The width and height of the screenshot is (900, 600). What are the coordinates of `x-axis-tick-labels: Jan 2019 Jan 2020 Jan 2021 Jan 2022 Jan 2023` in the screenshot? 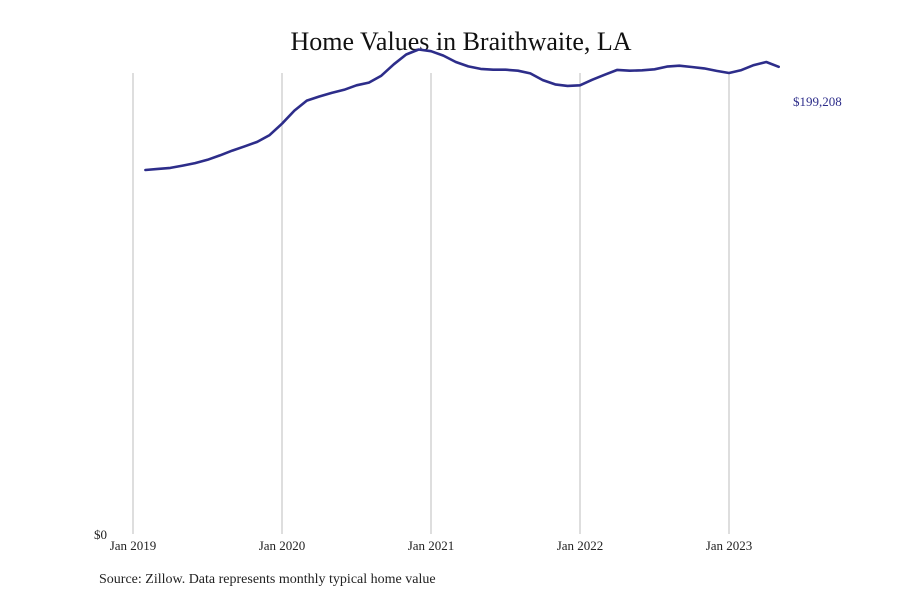 It's located at (431, 545).